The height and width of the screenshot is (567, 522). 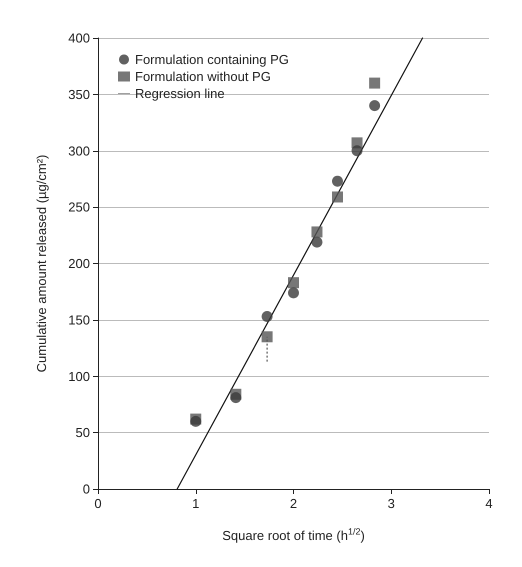 What do you see at coordinates (489, 503) in the screenshot?
I see `x-tick-label: 4` at bounding box center [489, 503].